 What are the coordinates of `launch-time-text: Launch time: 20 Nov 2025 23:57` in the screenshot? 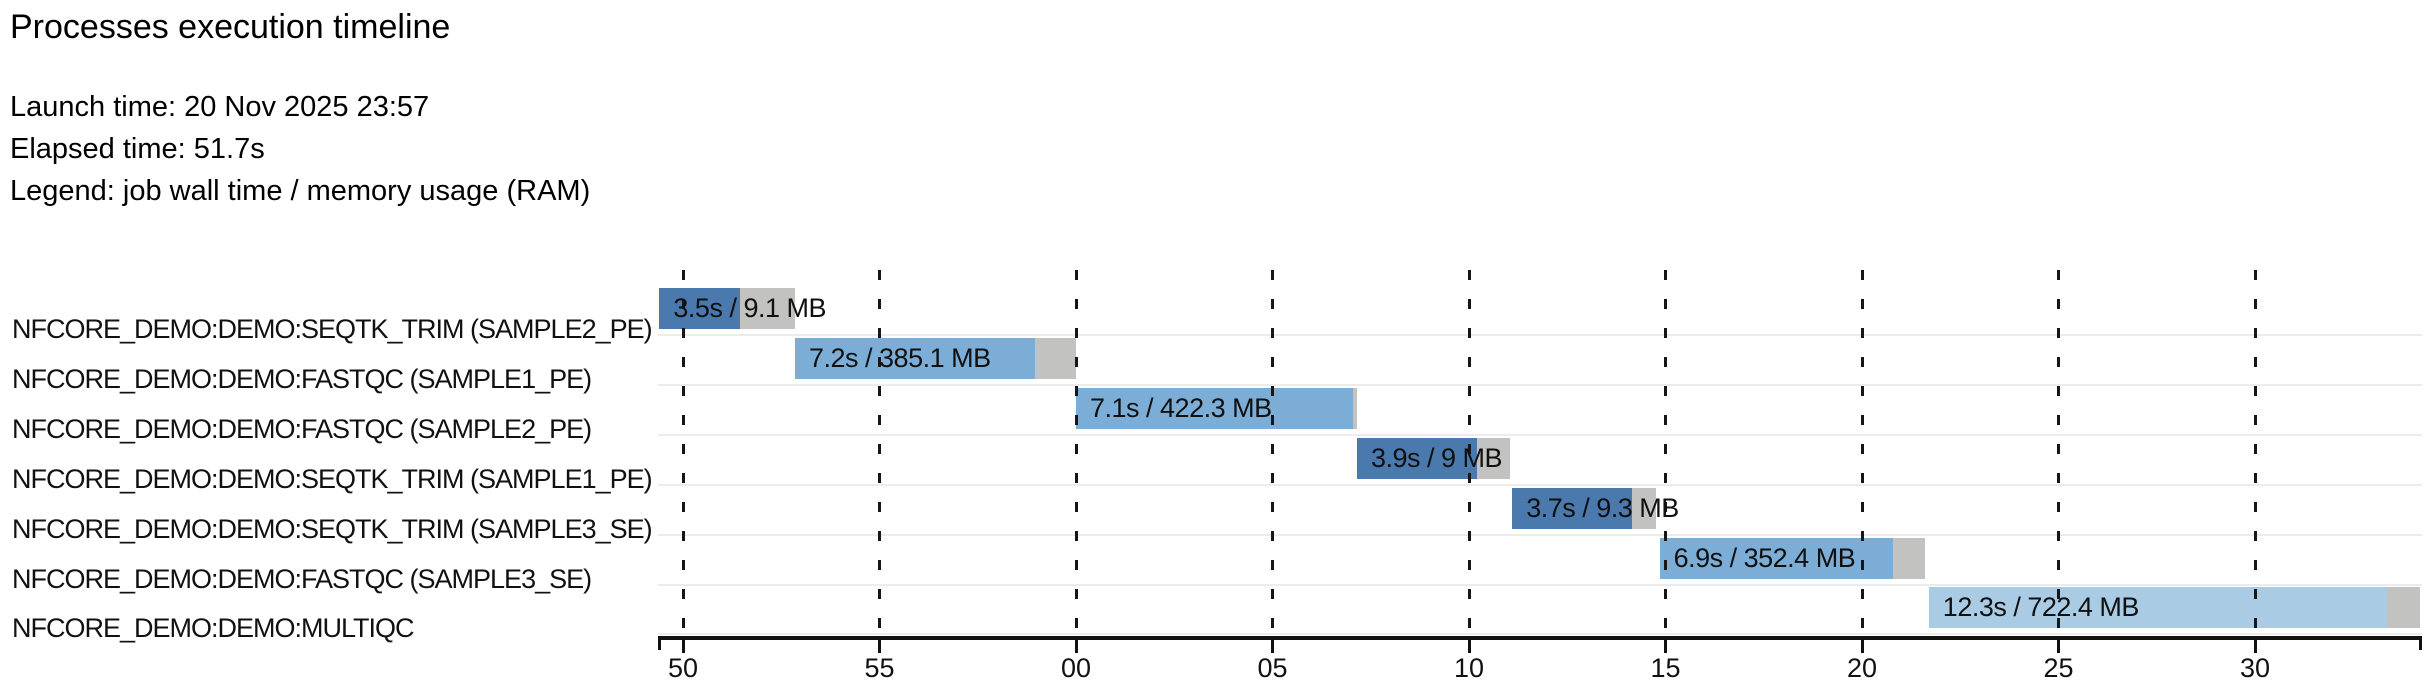 It's located at (220, 107).